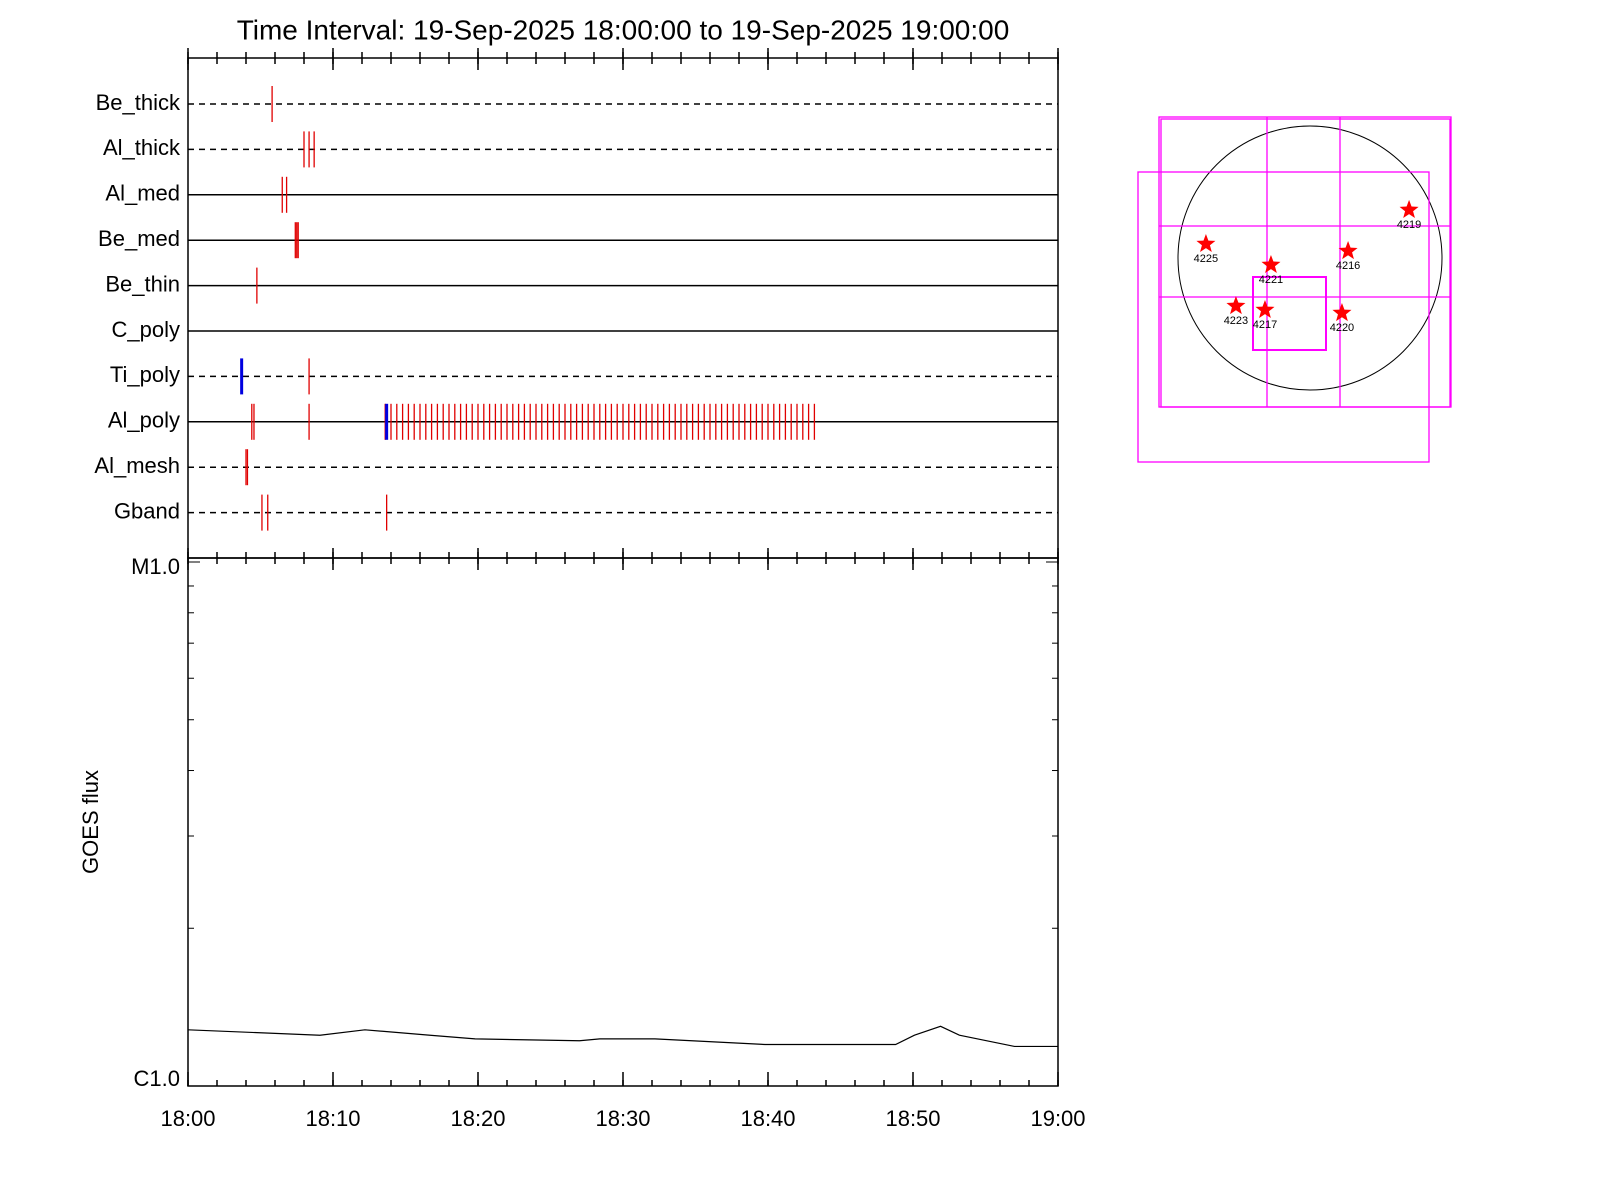  I want to click on row-label: Gband, so click(147, 510).